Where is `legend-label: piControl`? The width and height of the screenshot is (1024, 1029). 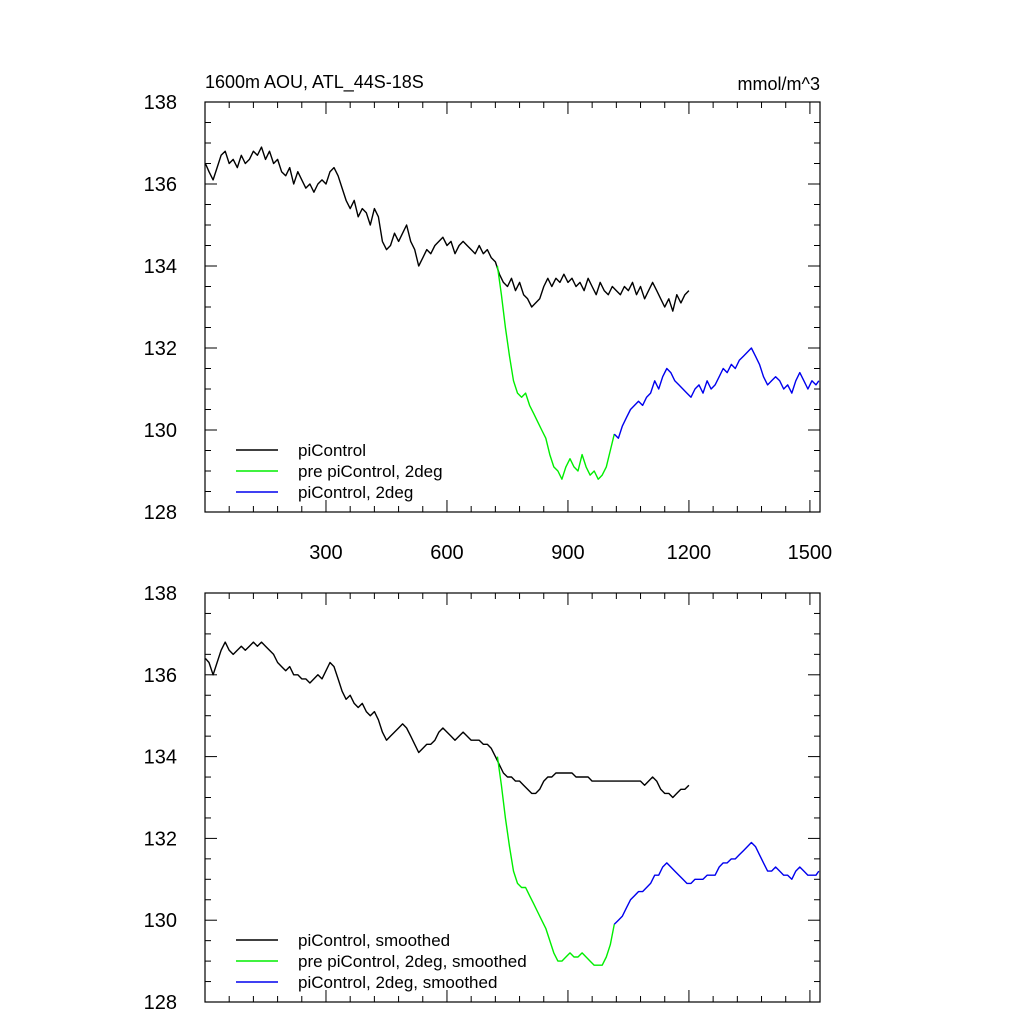
legend-label: piControl is located at coordinates (332, 450).